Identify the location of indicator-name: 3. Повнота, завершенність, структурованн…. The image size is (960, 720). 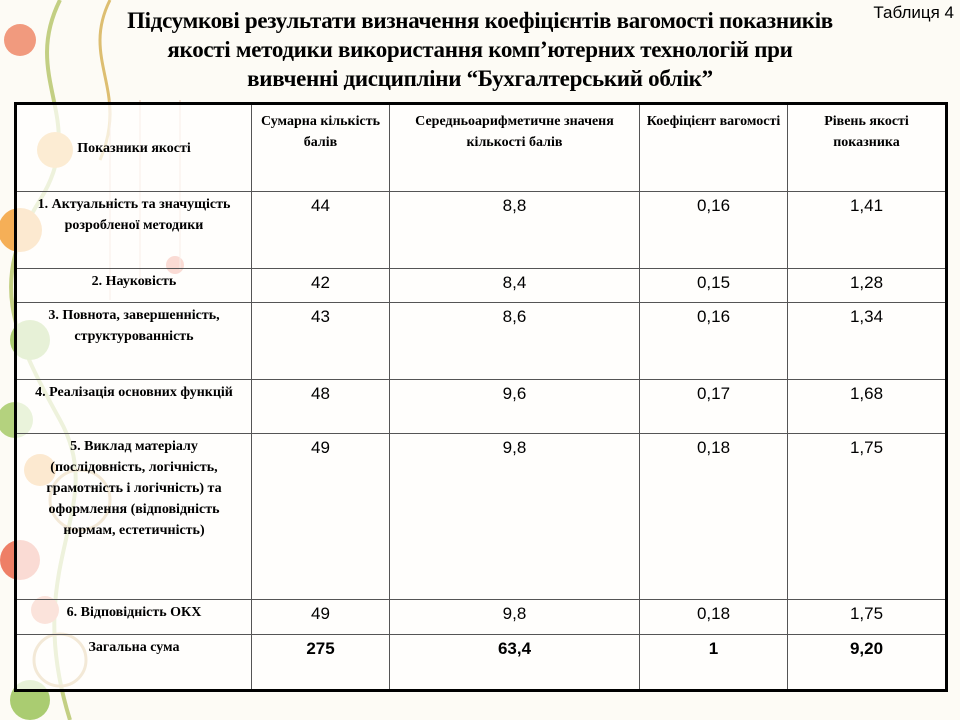
(133, 341).